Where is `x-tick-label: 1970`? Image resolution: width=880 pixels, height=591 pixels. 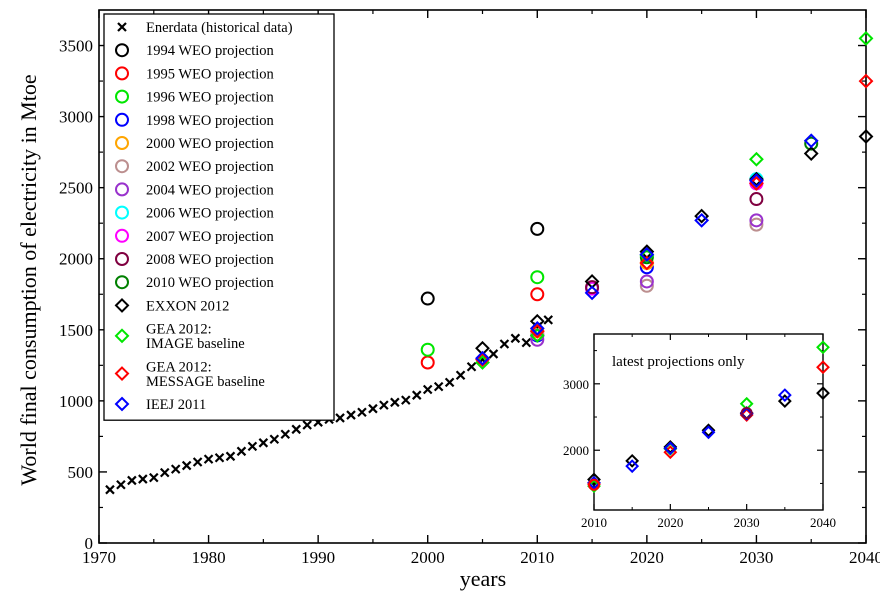
x-tick-label: 1970 is located at coordinates (99, 557).